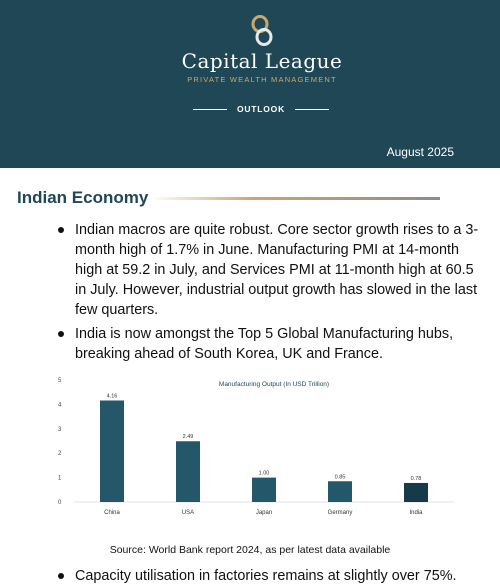  Describe the element at coordinates (264, 489) in the screenshot. I see `bar-japan` at that location.